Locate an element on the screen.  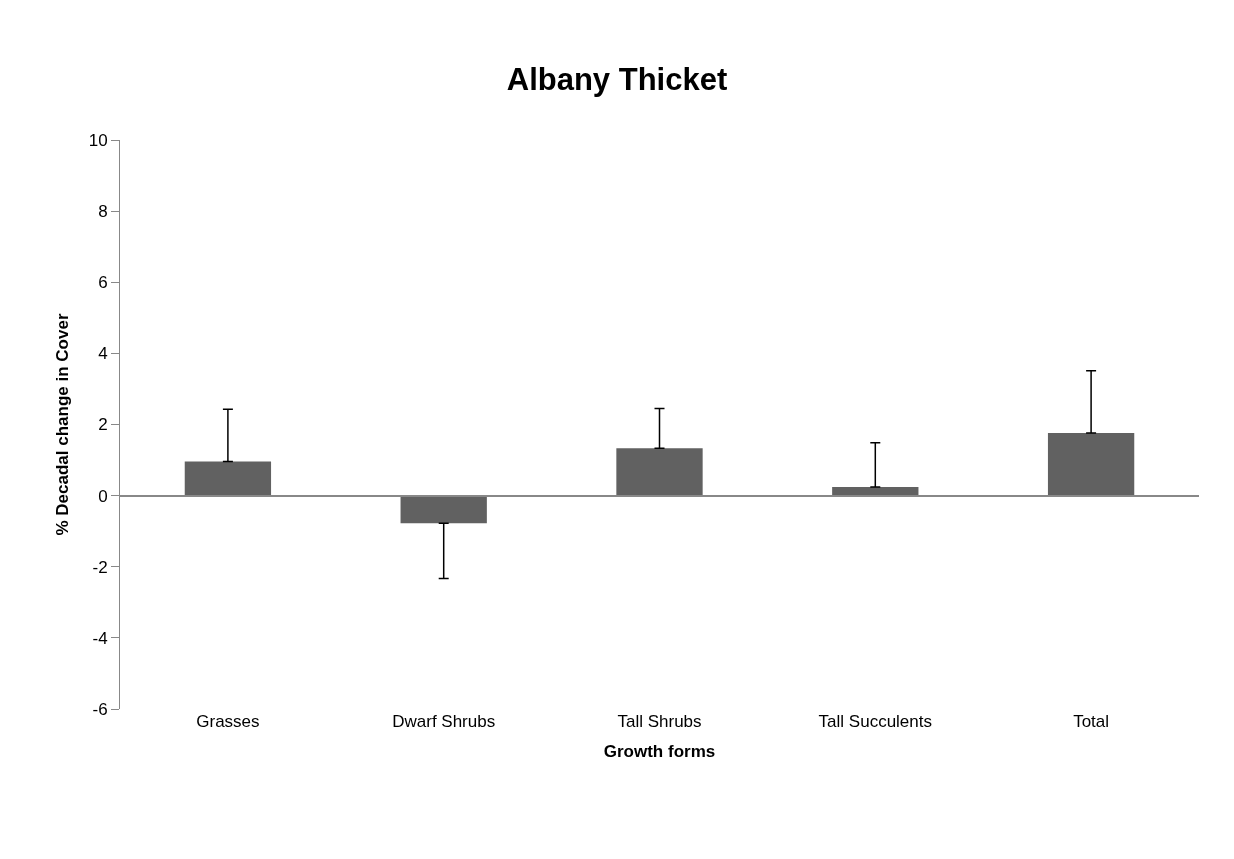
y-tick-label: 4 is located at coordinates (103, 354).